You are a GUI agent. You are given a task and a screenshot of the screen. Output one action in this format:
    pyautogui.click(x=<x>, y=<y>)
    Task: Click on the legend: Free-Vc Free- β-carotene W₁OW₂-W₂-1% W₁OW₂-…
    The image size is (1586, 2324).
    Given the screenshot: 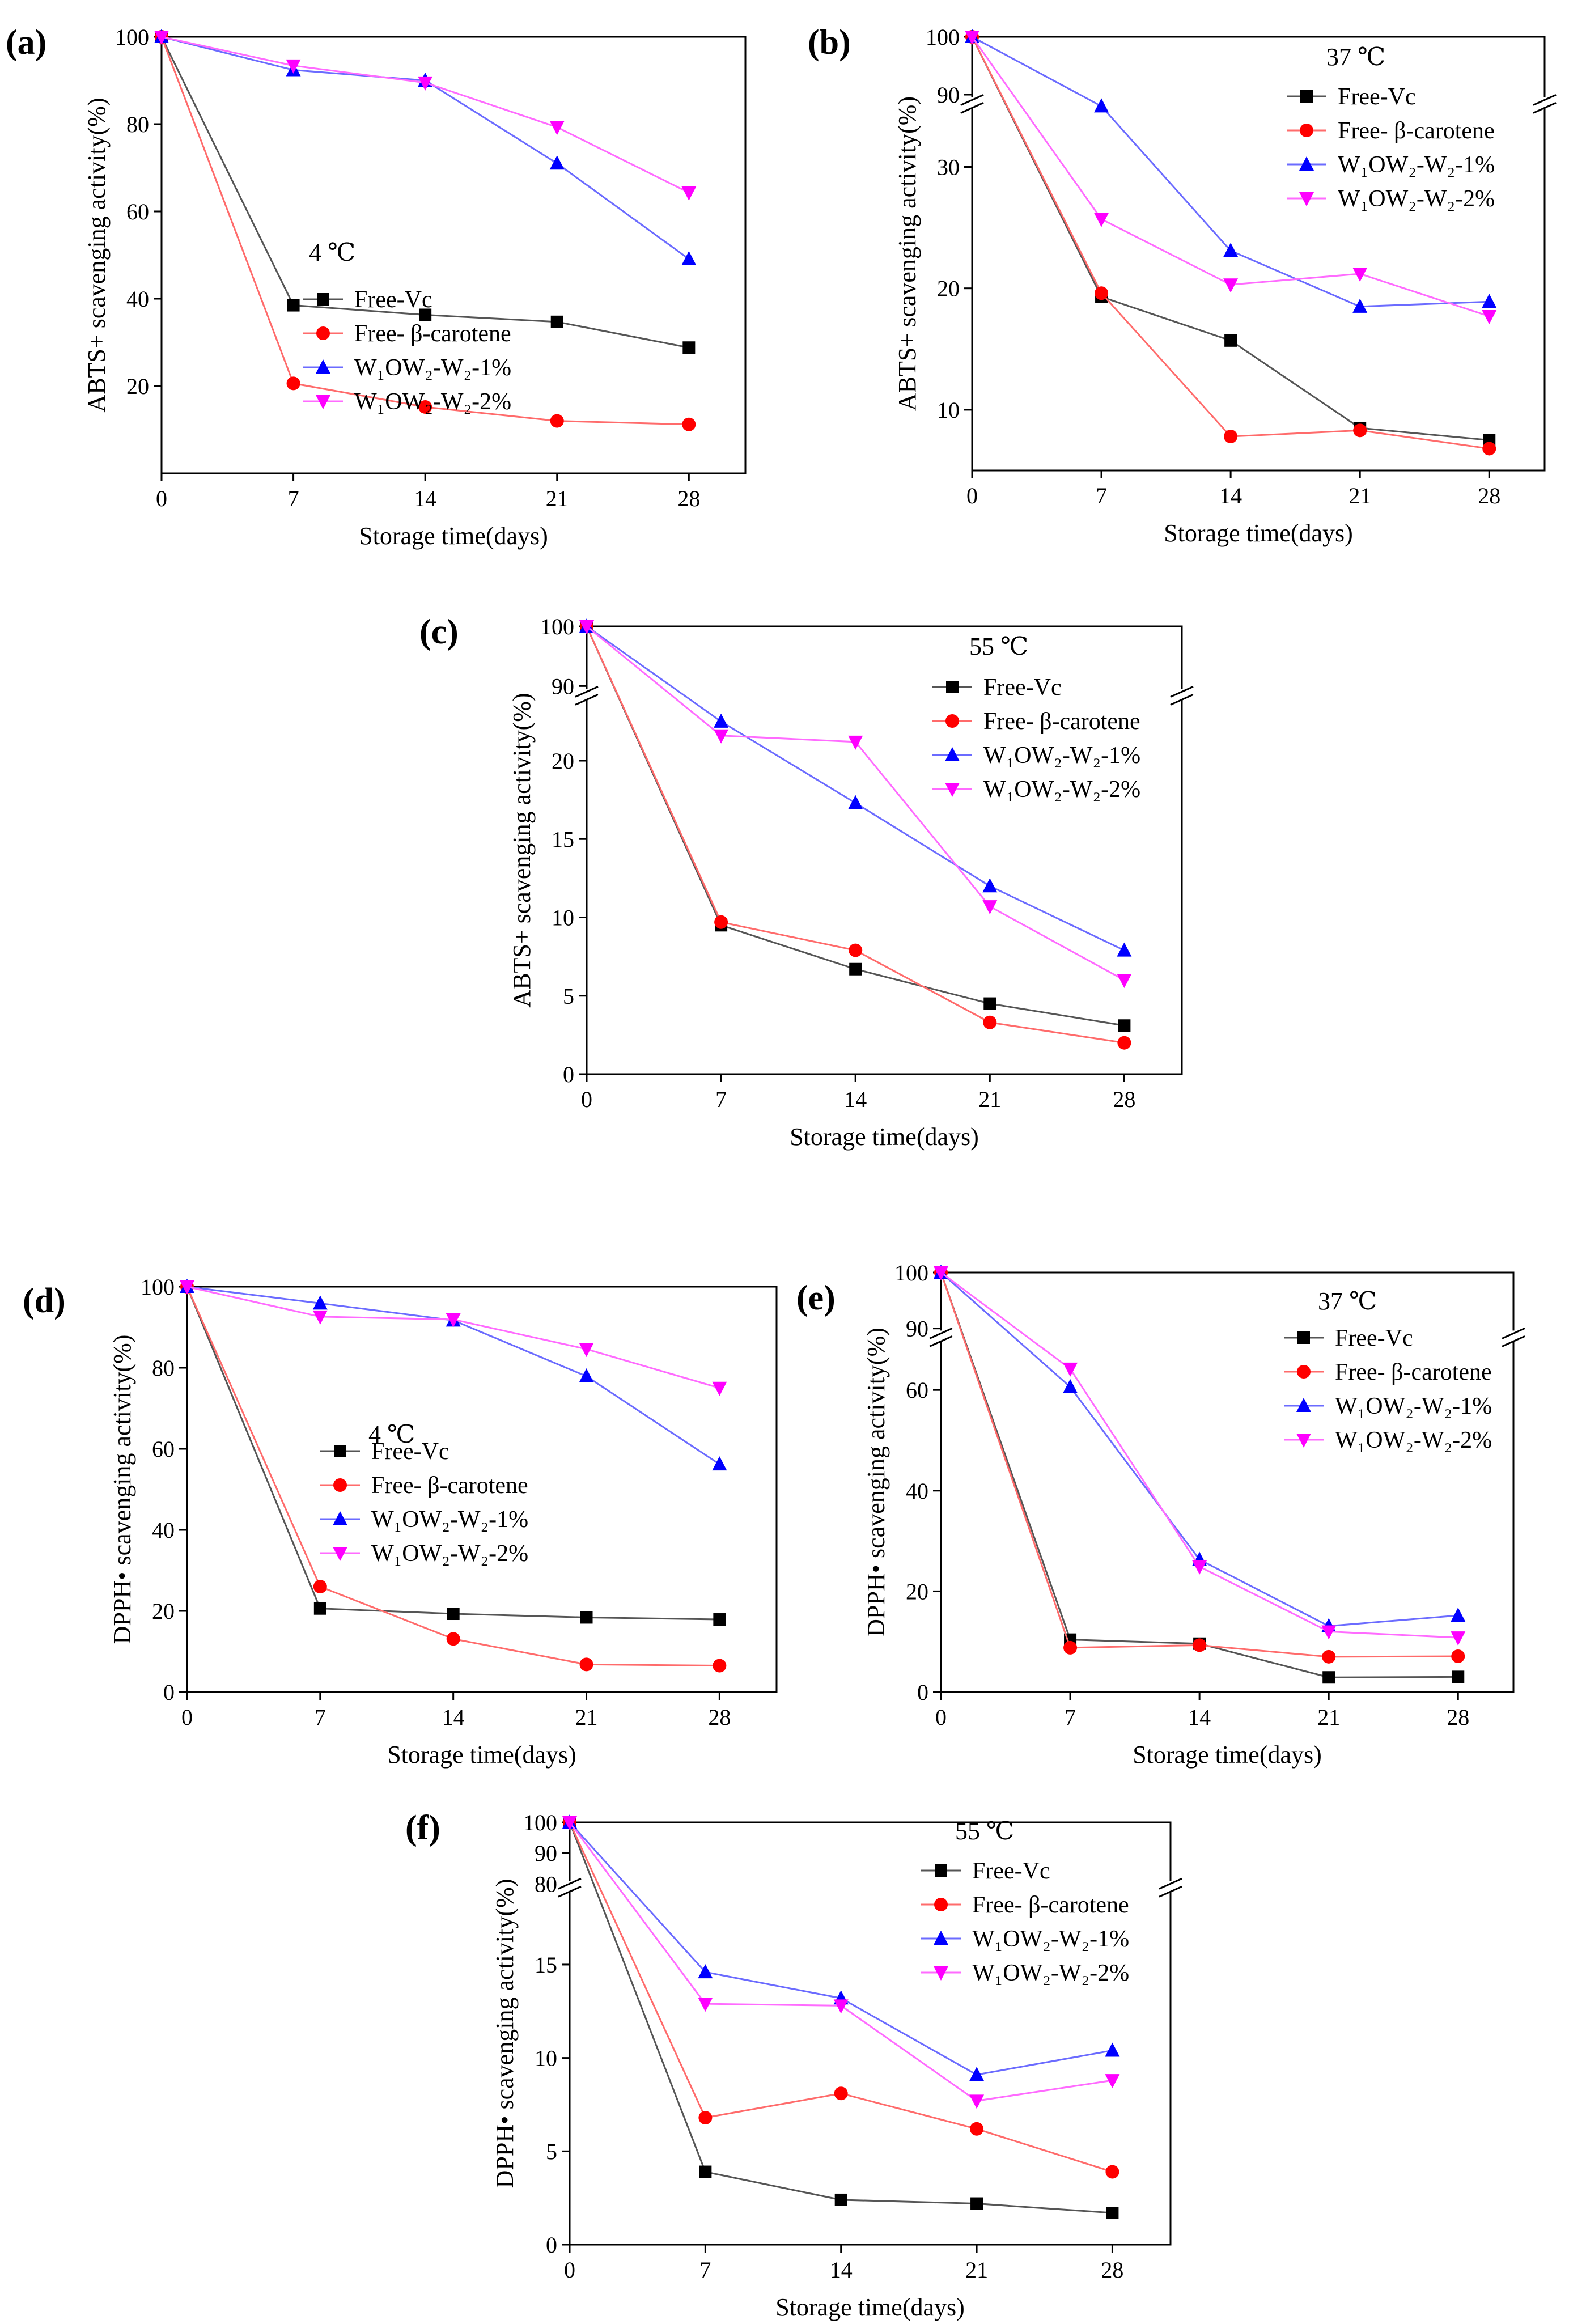 What is the action you would take?
    pyautogui.click(x=1388, y=1389)
    